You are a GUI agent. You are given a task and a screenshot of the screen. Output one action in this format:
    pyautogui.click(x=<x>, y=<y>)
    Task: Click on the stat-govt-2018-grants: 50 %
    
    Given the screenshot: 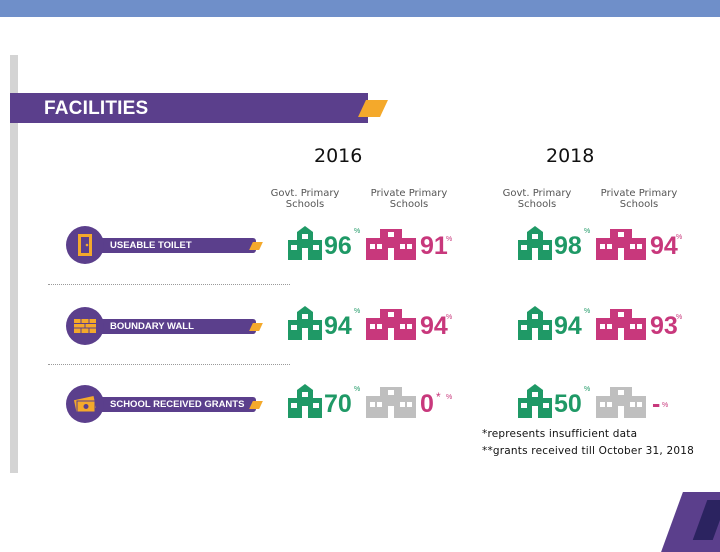 What is the action you would take?
    pyautogui.click(x=562, y=404)
    